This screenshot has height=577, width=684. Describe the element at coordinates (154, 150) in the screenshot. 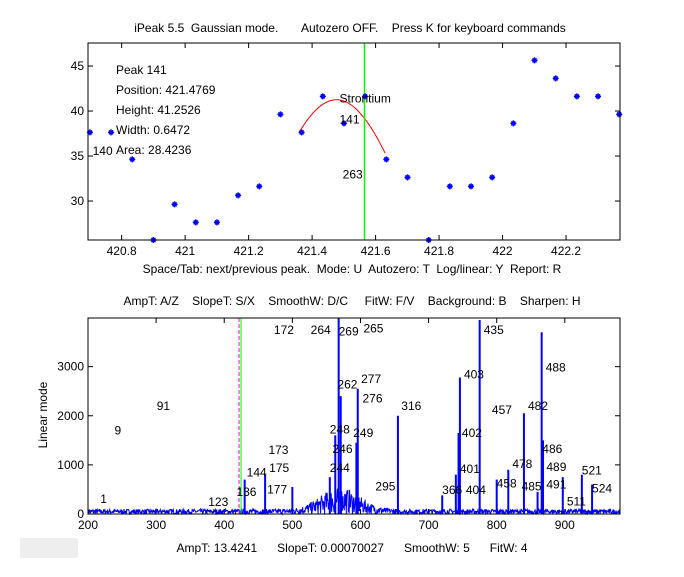

I see `peak-info-line: Area: 28.4236` at that location.